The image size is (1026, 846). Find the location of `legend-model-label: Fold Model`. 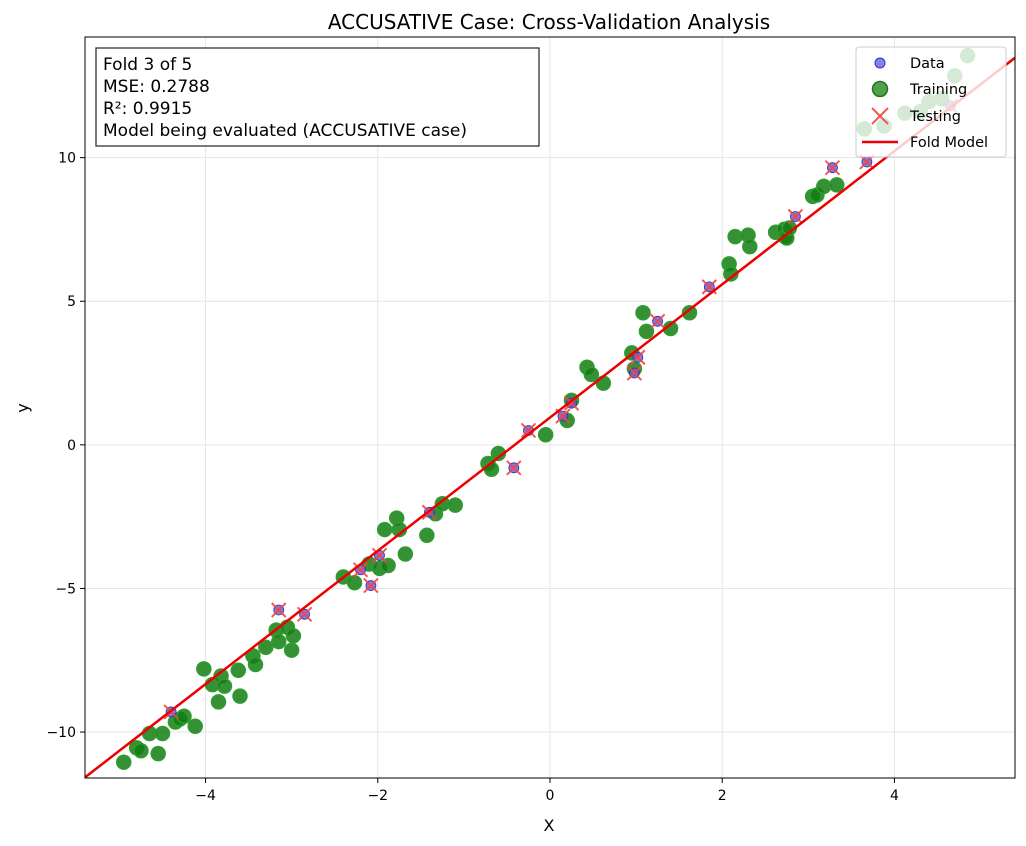

legend-model-label: Fold Model is located at coordinates (949, 143).